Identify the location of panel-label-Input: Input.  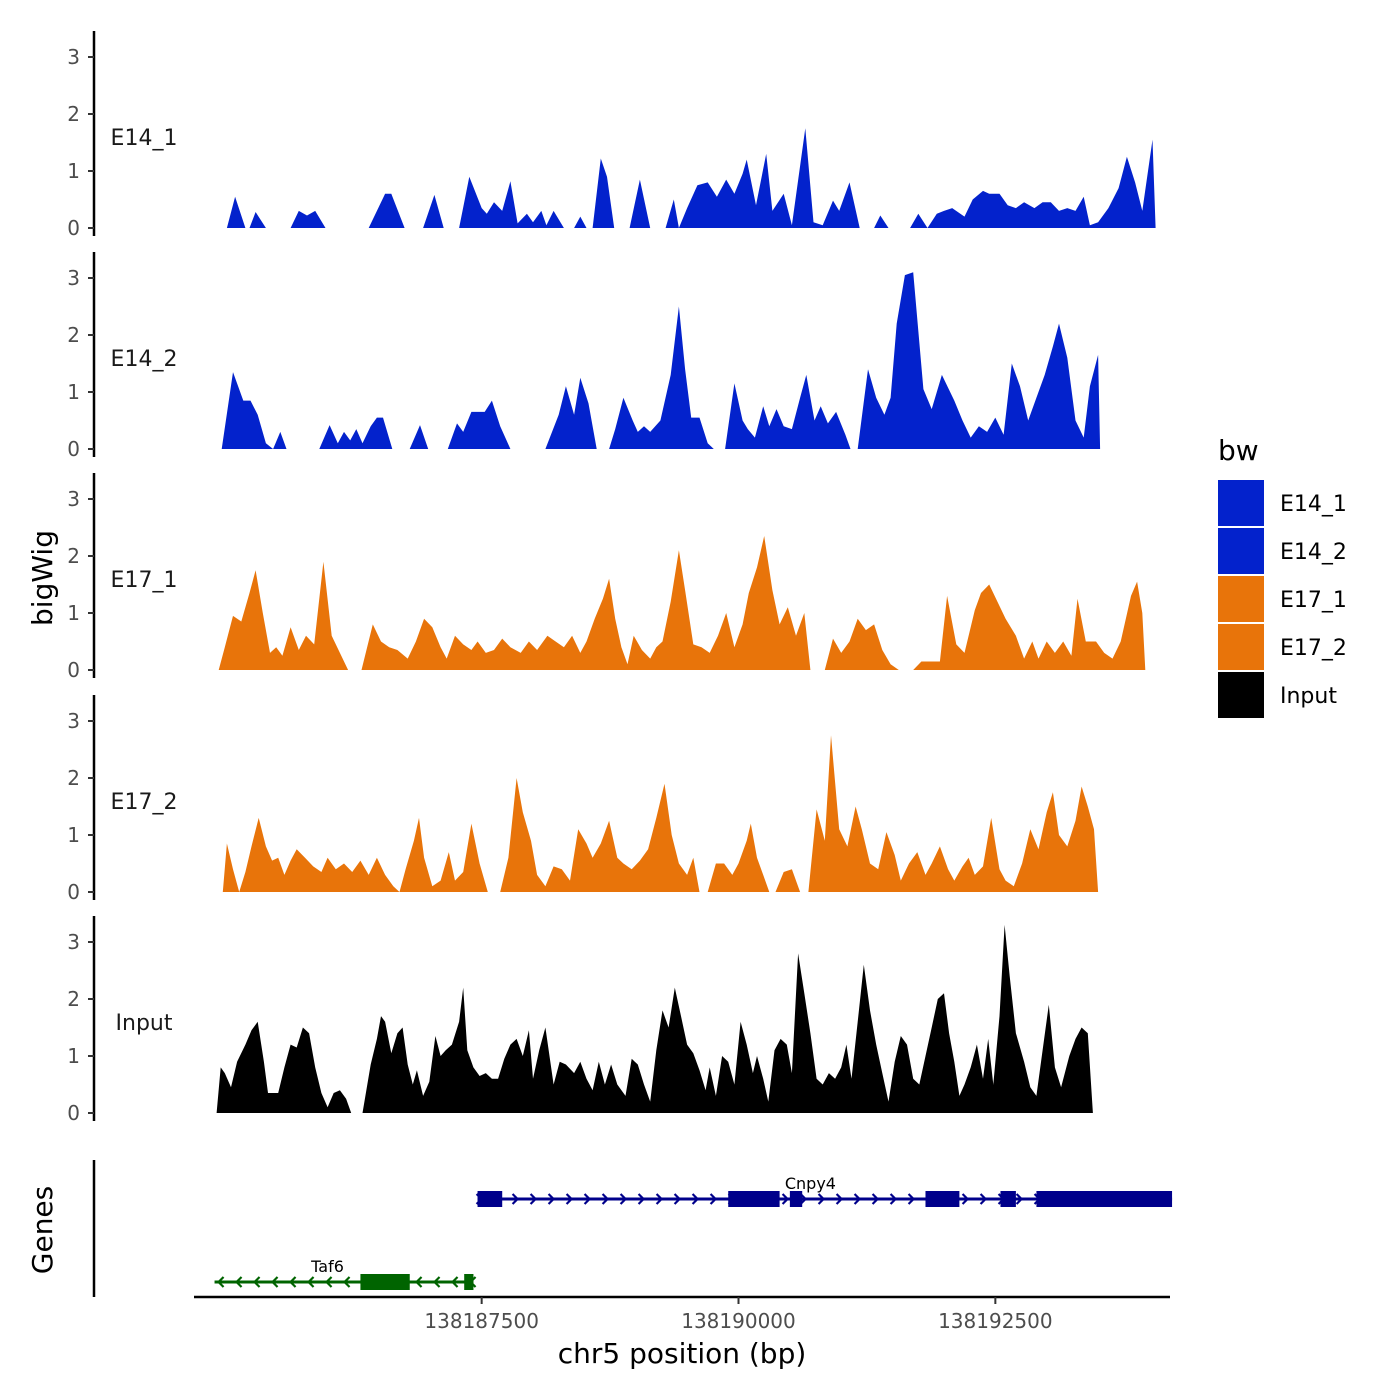
(144, 1023).